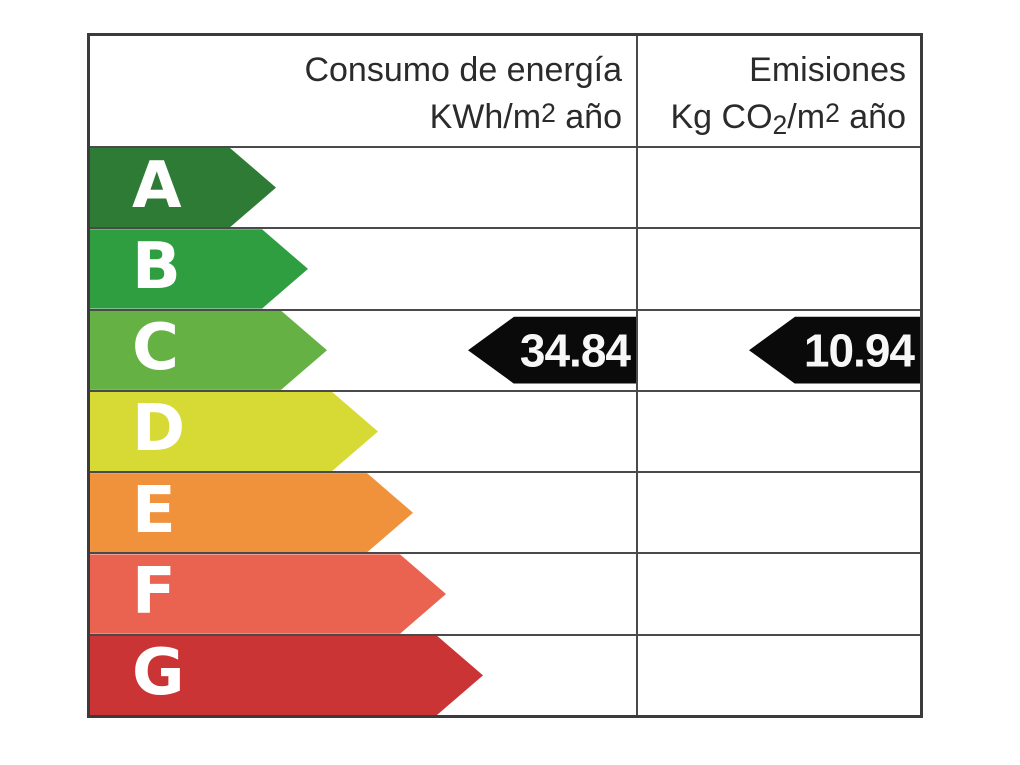  I want to click on emissions-cell-f, so click(778, 594).